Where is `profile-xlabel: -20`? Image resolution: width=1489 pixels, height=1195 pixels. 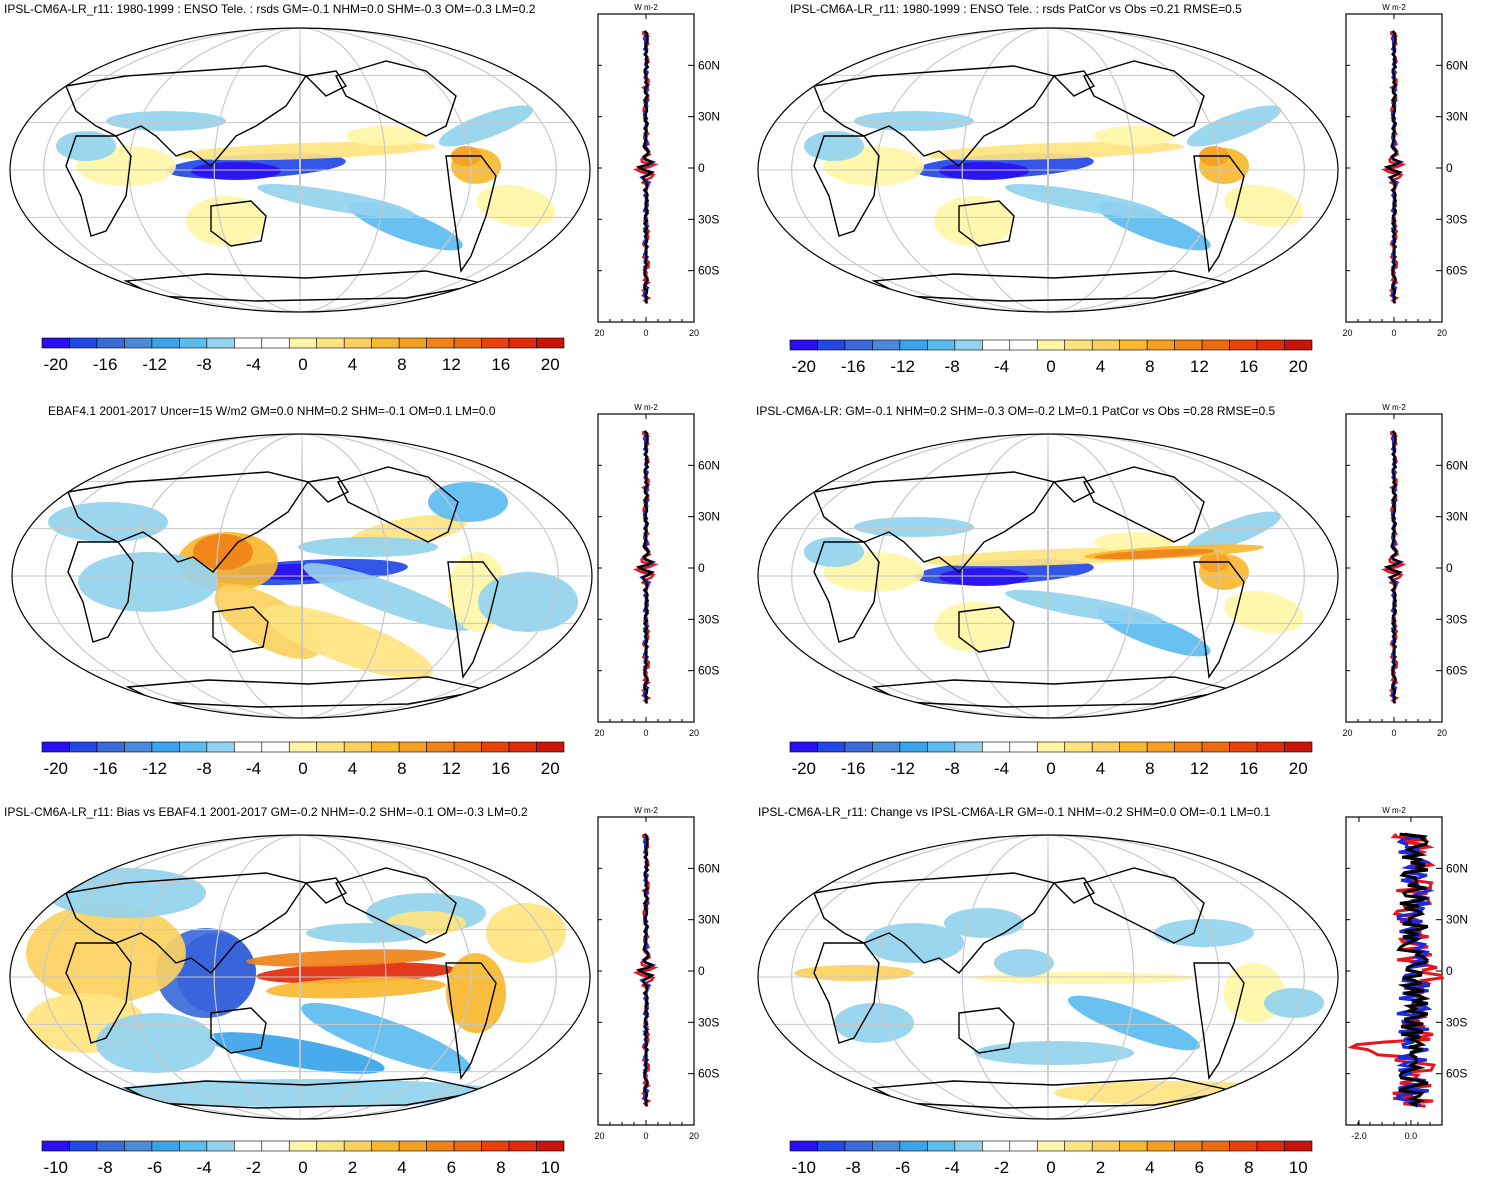 profile-xlabel: -20 is located at coordinates (599, 733).